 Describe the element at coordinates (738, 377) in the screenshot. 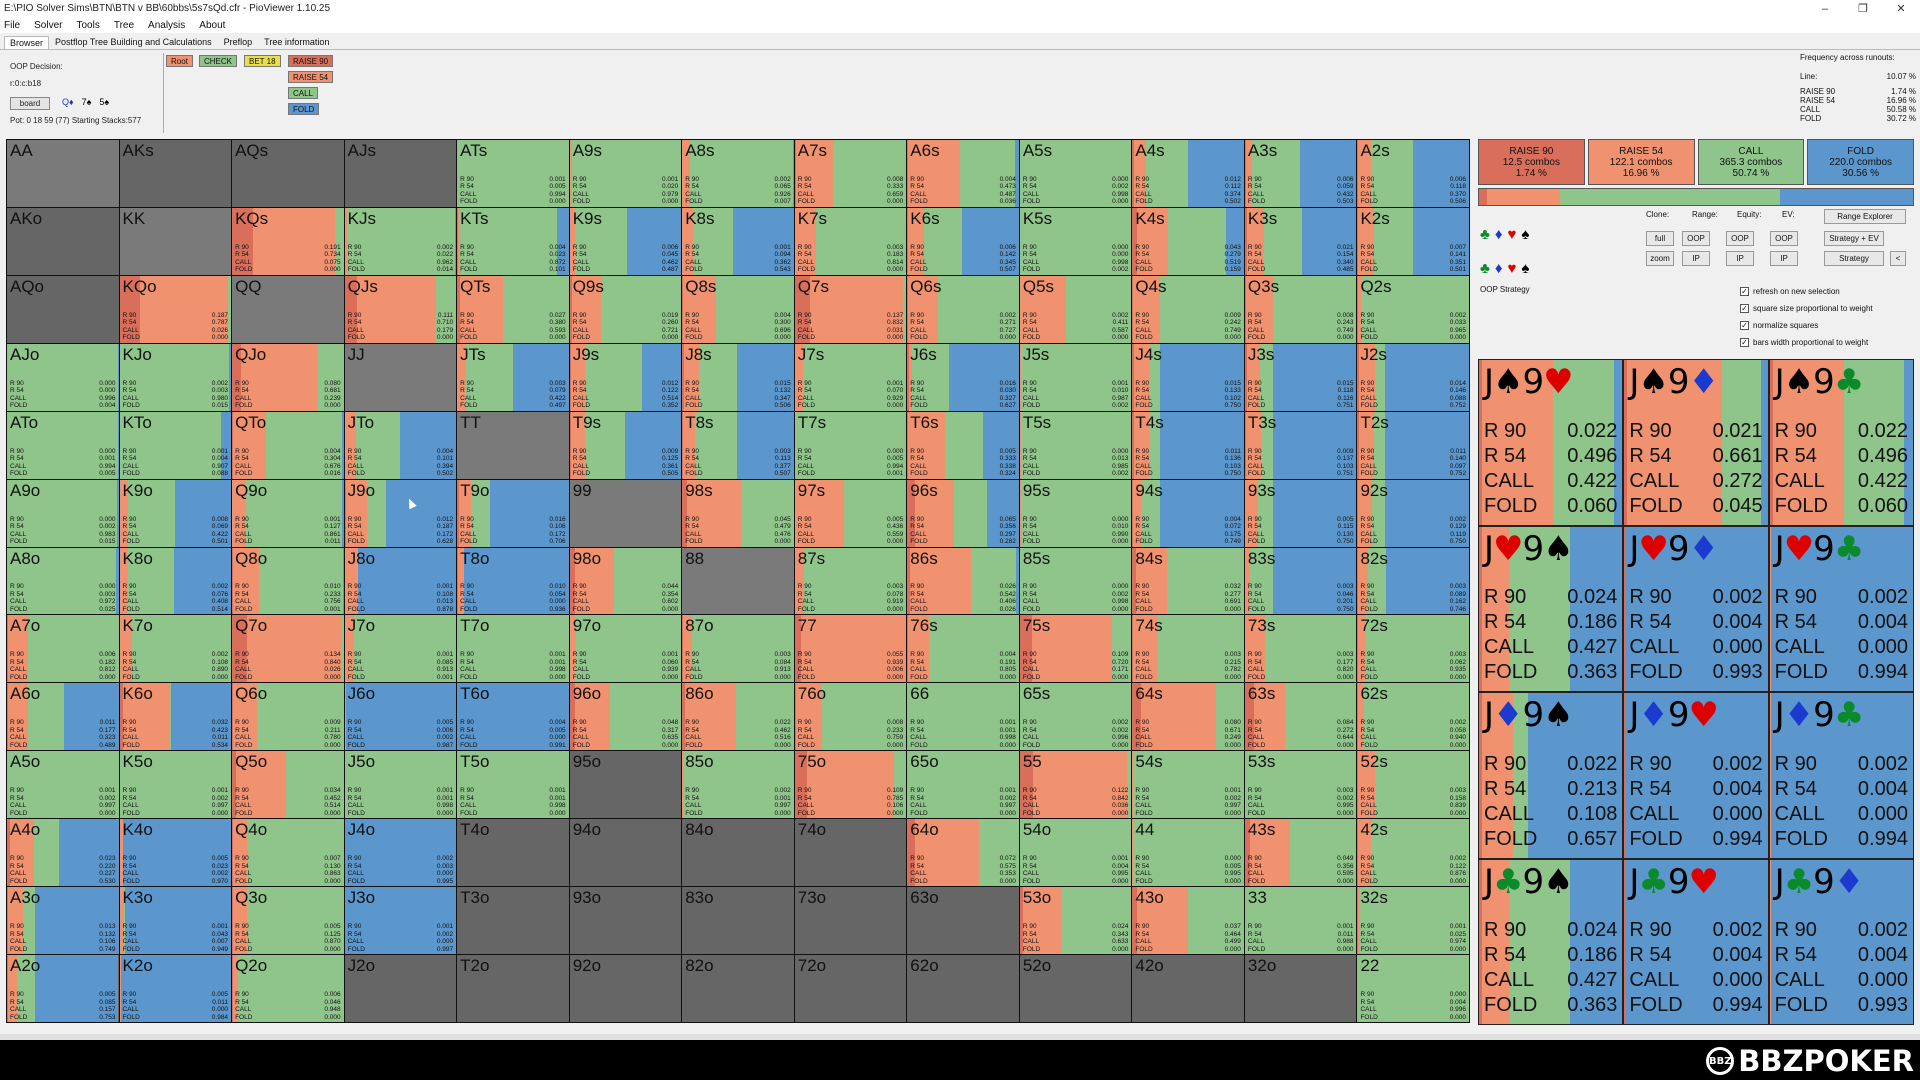

I see `hand-cell-J8s: J8s R 90 0.015 R 54 0.132 CALL 0.347 FOLD 0.506` at that location.